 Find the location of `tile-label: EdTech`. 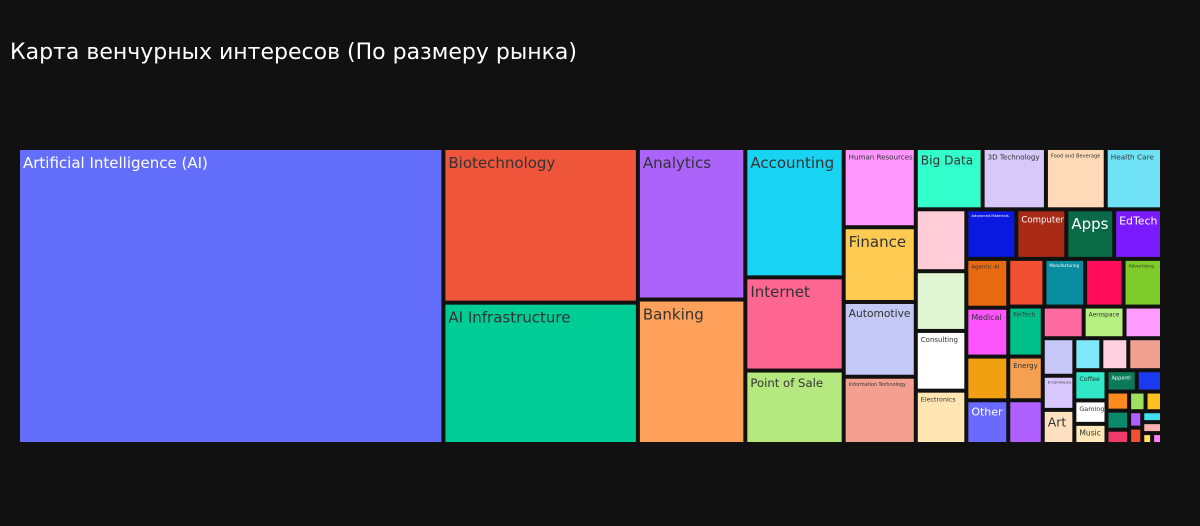

tile-label: EdTech is located at coordinates (1138, 220).